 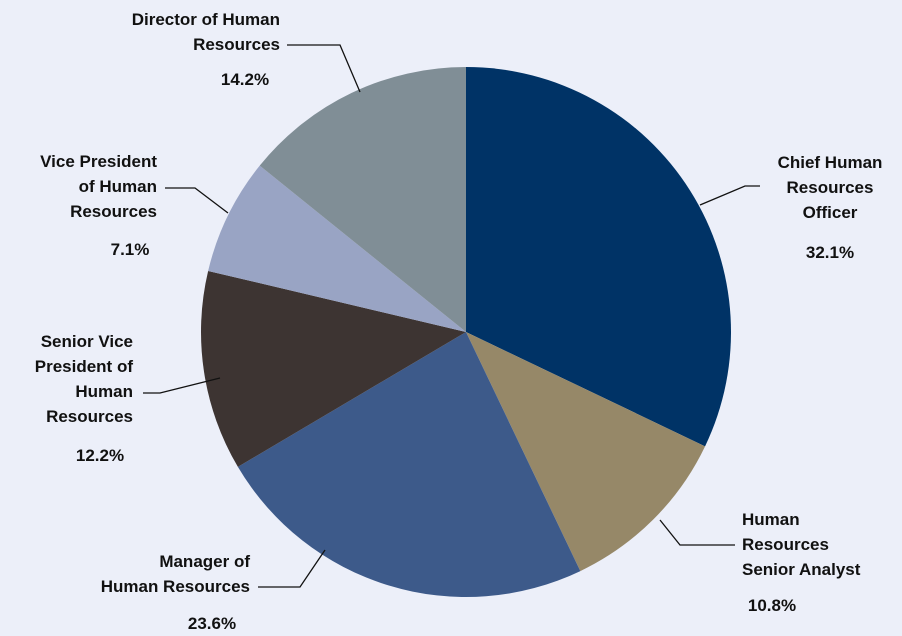 I want to click on category-label: Chief Human Resources Officer, so click(x=830, y=187).